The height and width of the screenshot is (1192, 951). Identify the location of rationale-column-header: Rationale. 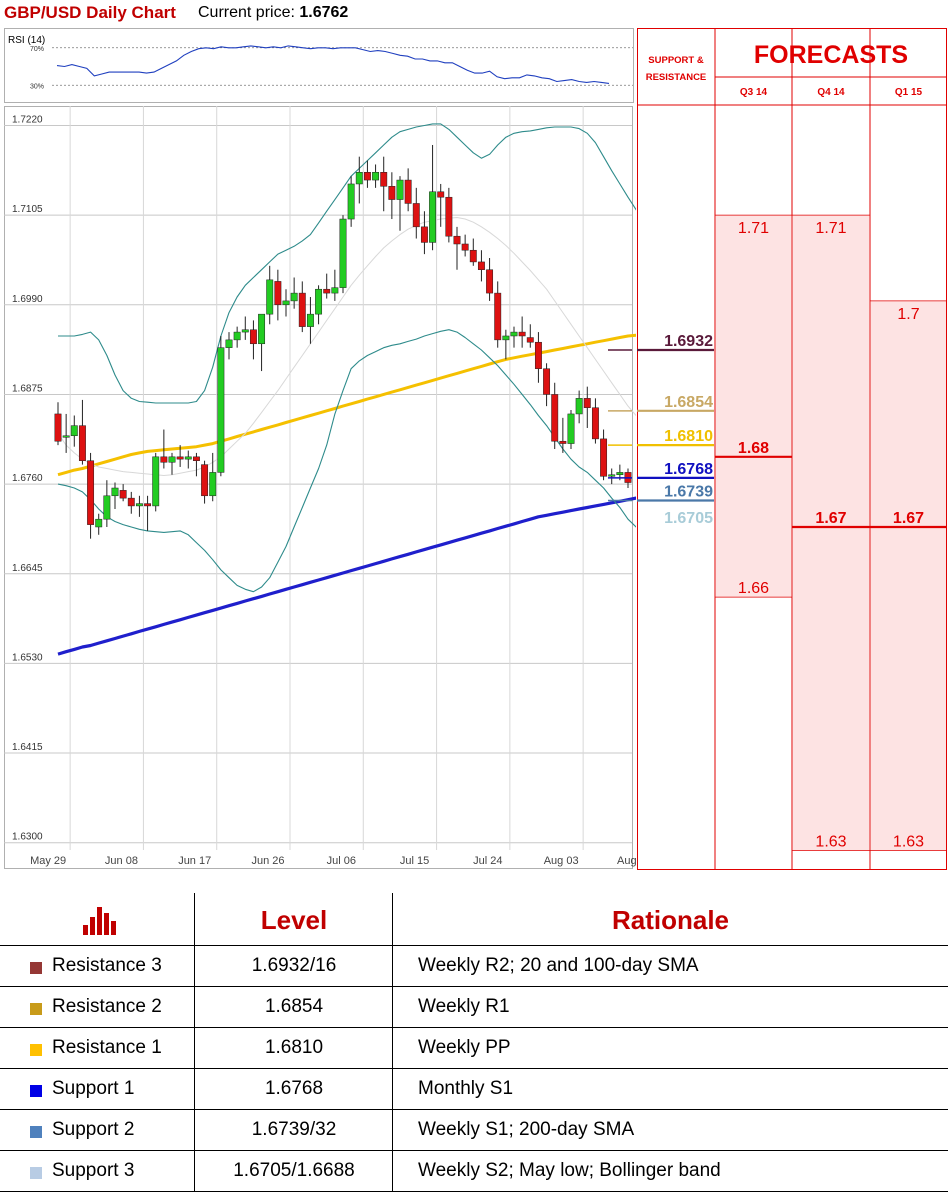
(670, 920).